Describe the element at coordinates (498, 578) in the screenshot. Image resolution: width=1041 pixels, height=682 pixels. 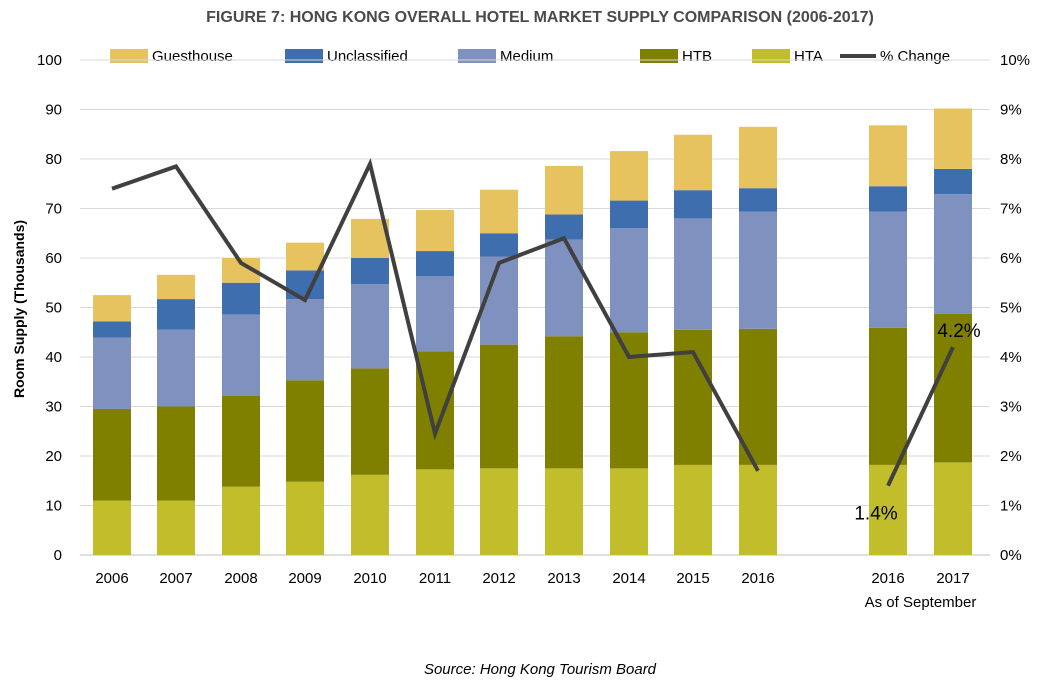
I see `x-tick-label: 2012` at that location.